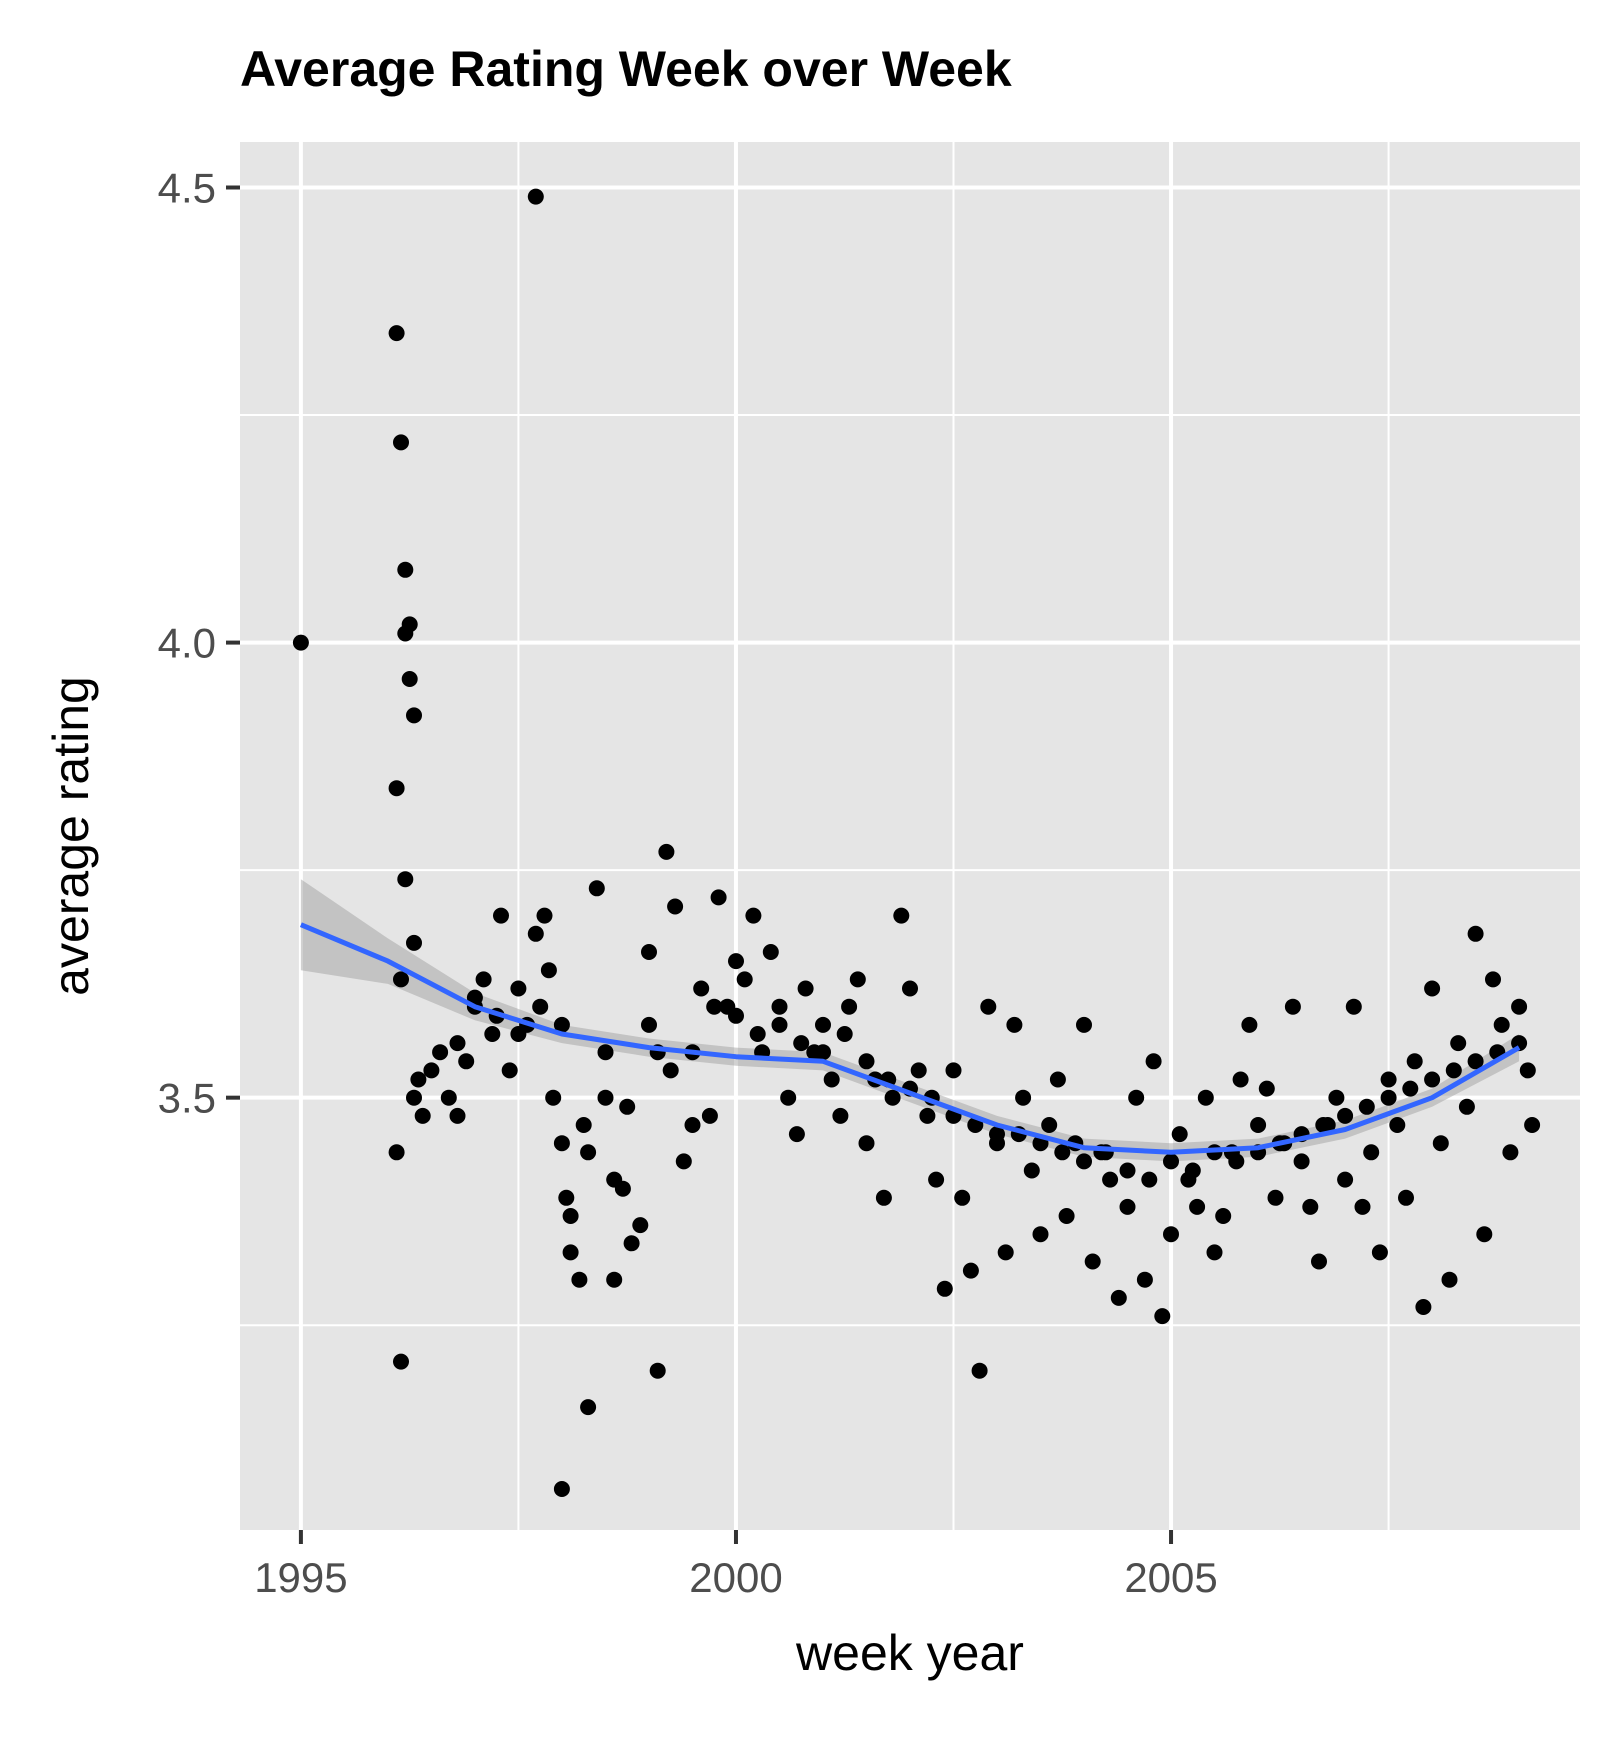 The width and height of the screenshot is (1620, 1741). Describe the element at coordinates (187, 1098) in the screenshot. I see `y-tick-label-0: 3.5` at that location.